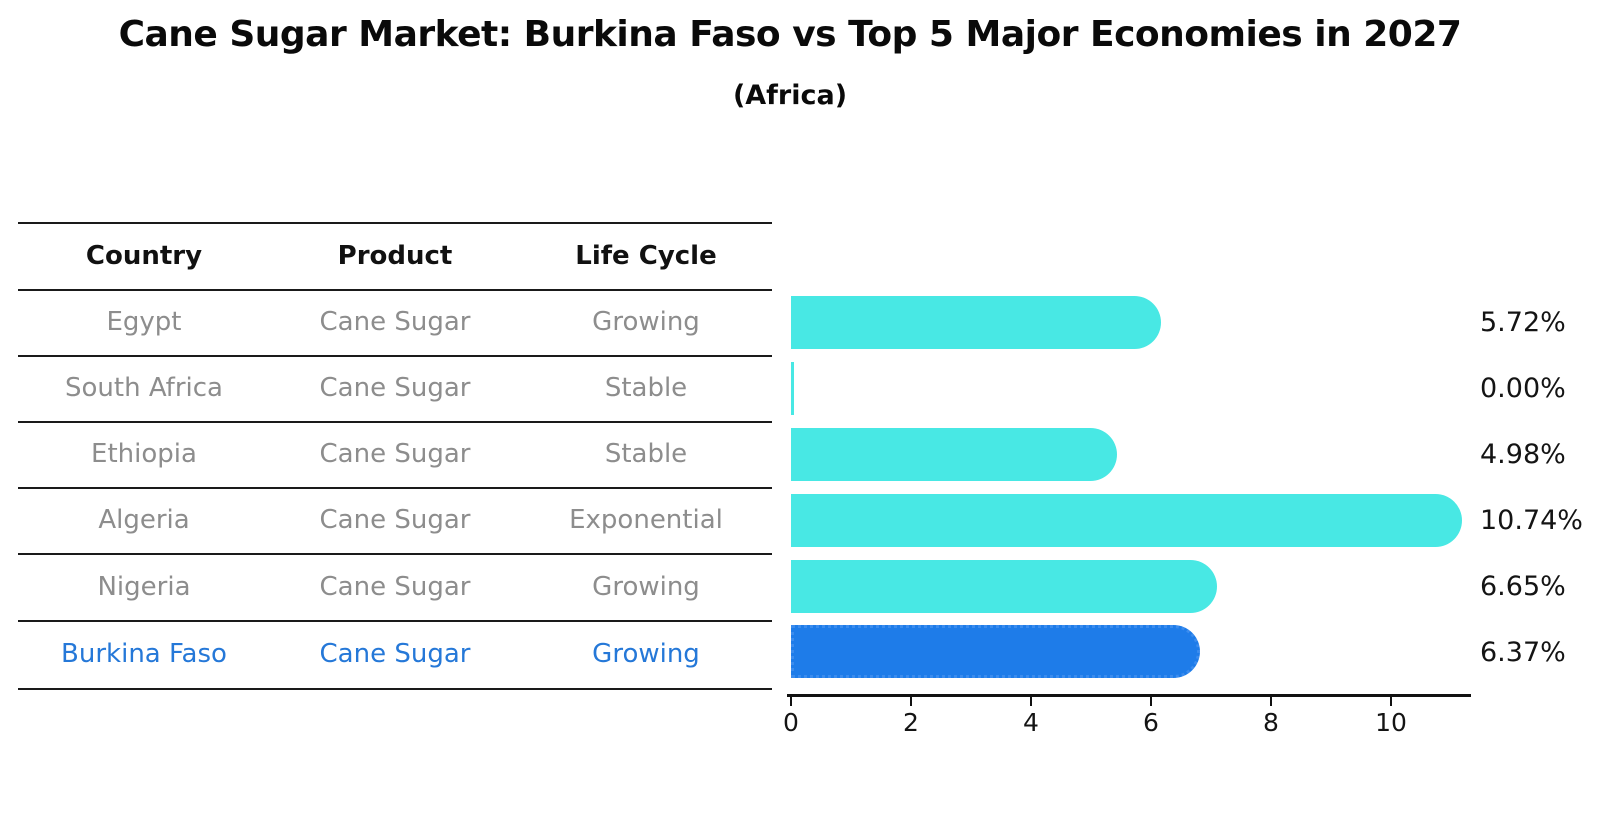 This screenshot has height=823, width=1604. I want to click on table-row: Algeria Cane Sugar Exponential, so click(395, 520).